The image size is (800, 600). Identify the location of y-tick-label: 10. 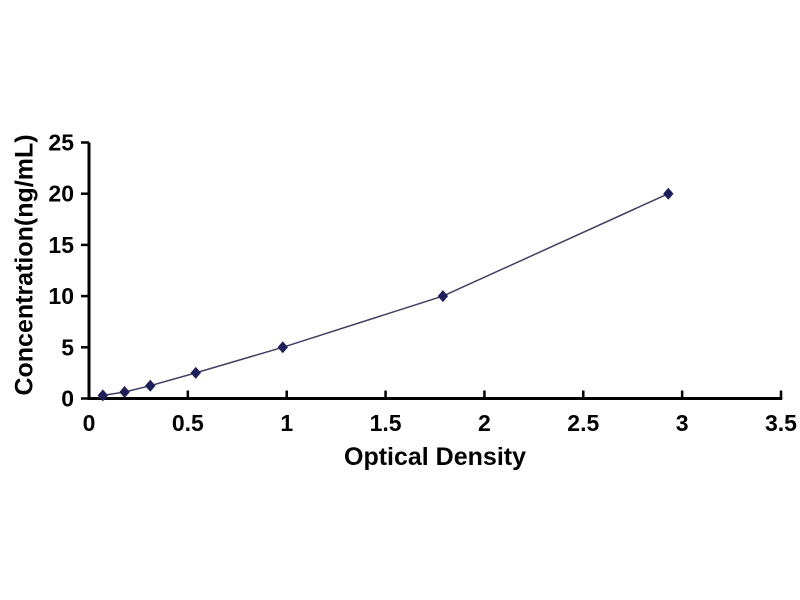
(61, 296).